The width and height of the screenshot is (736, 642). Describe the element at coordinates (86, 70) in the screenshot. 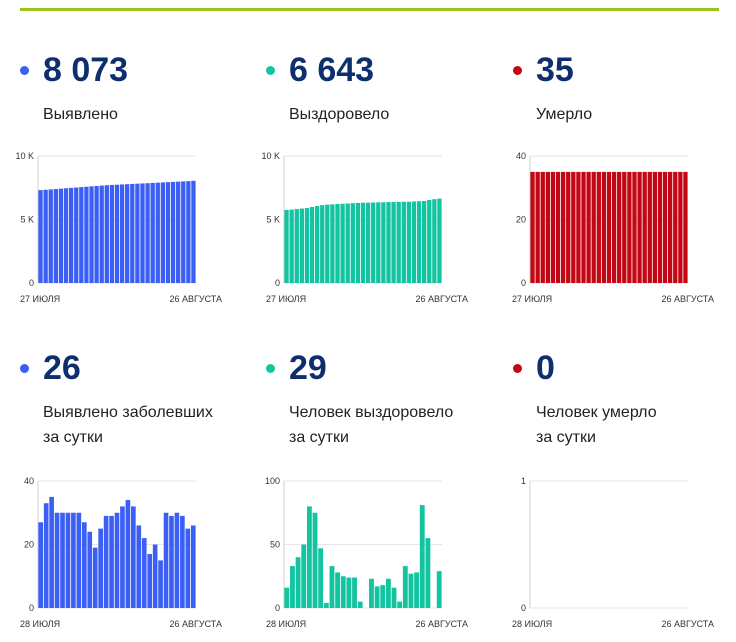

I see `stat-value: 8 073` at that location.